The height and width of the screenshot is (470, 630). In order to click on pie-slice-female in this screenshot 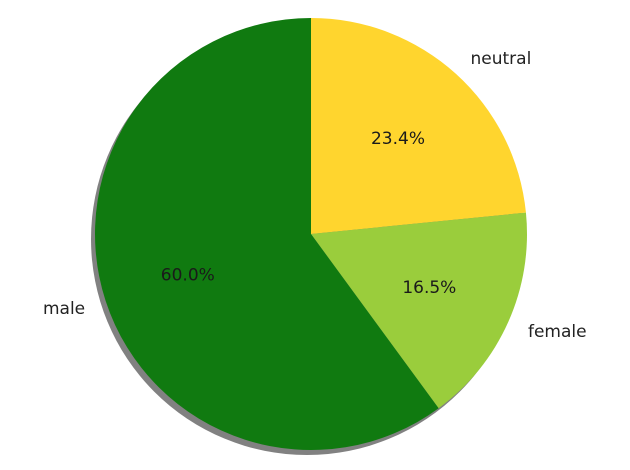, I will do `click(419, 310)`.